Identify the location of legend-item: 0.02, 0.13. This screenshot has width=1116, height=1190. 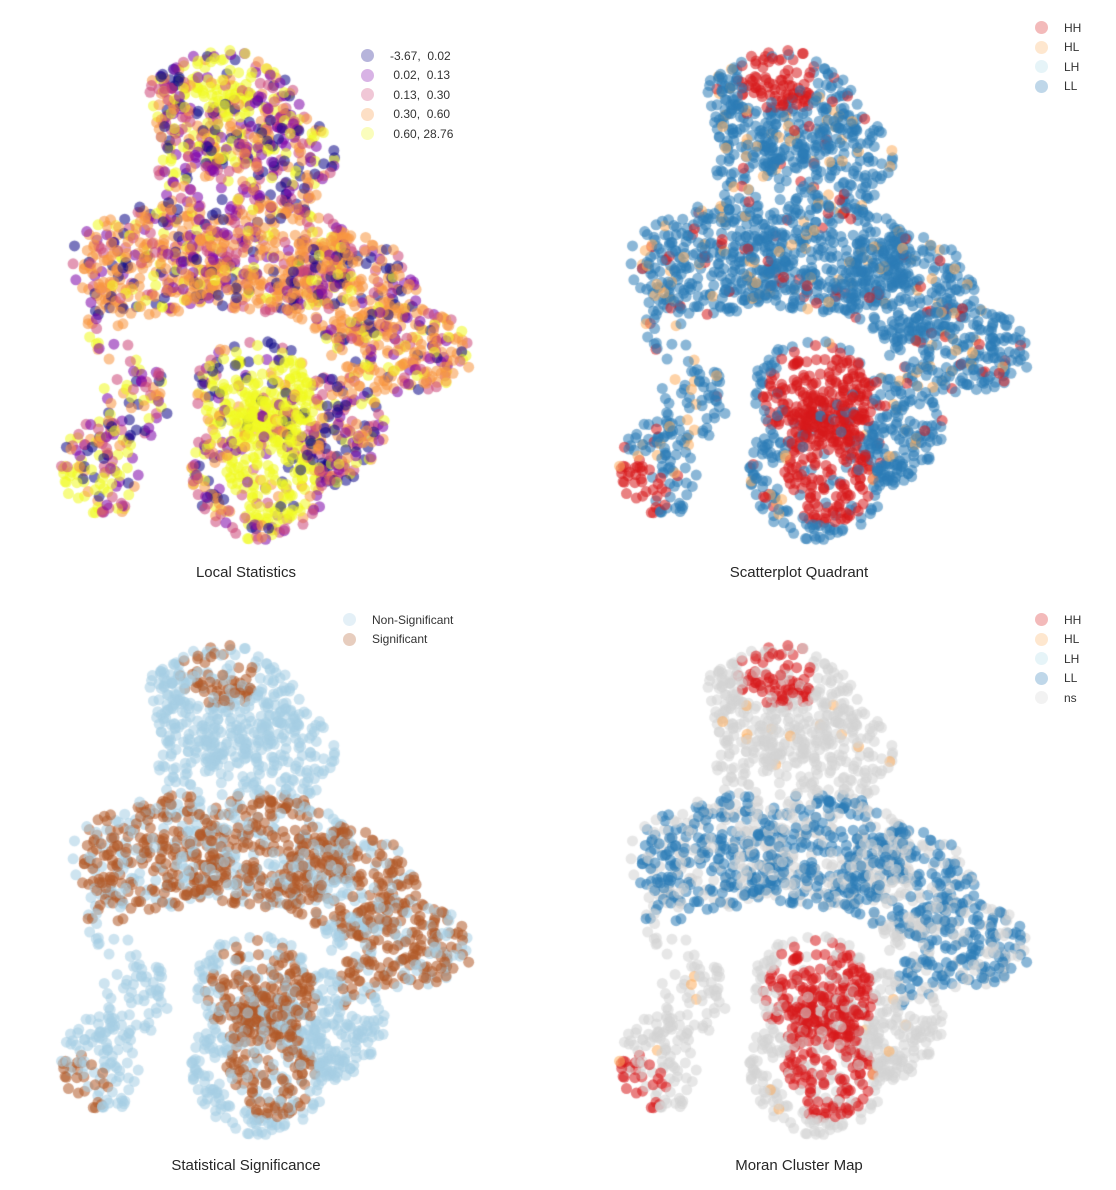
(407, 76).